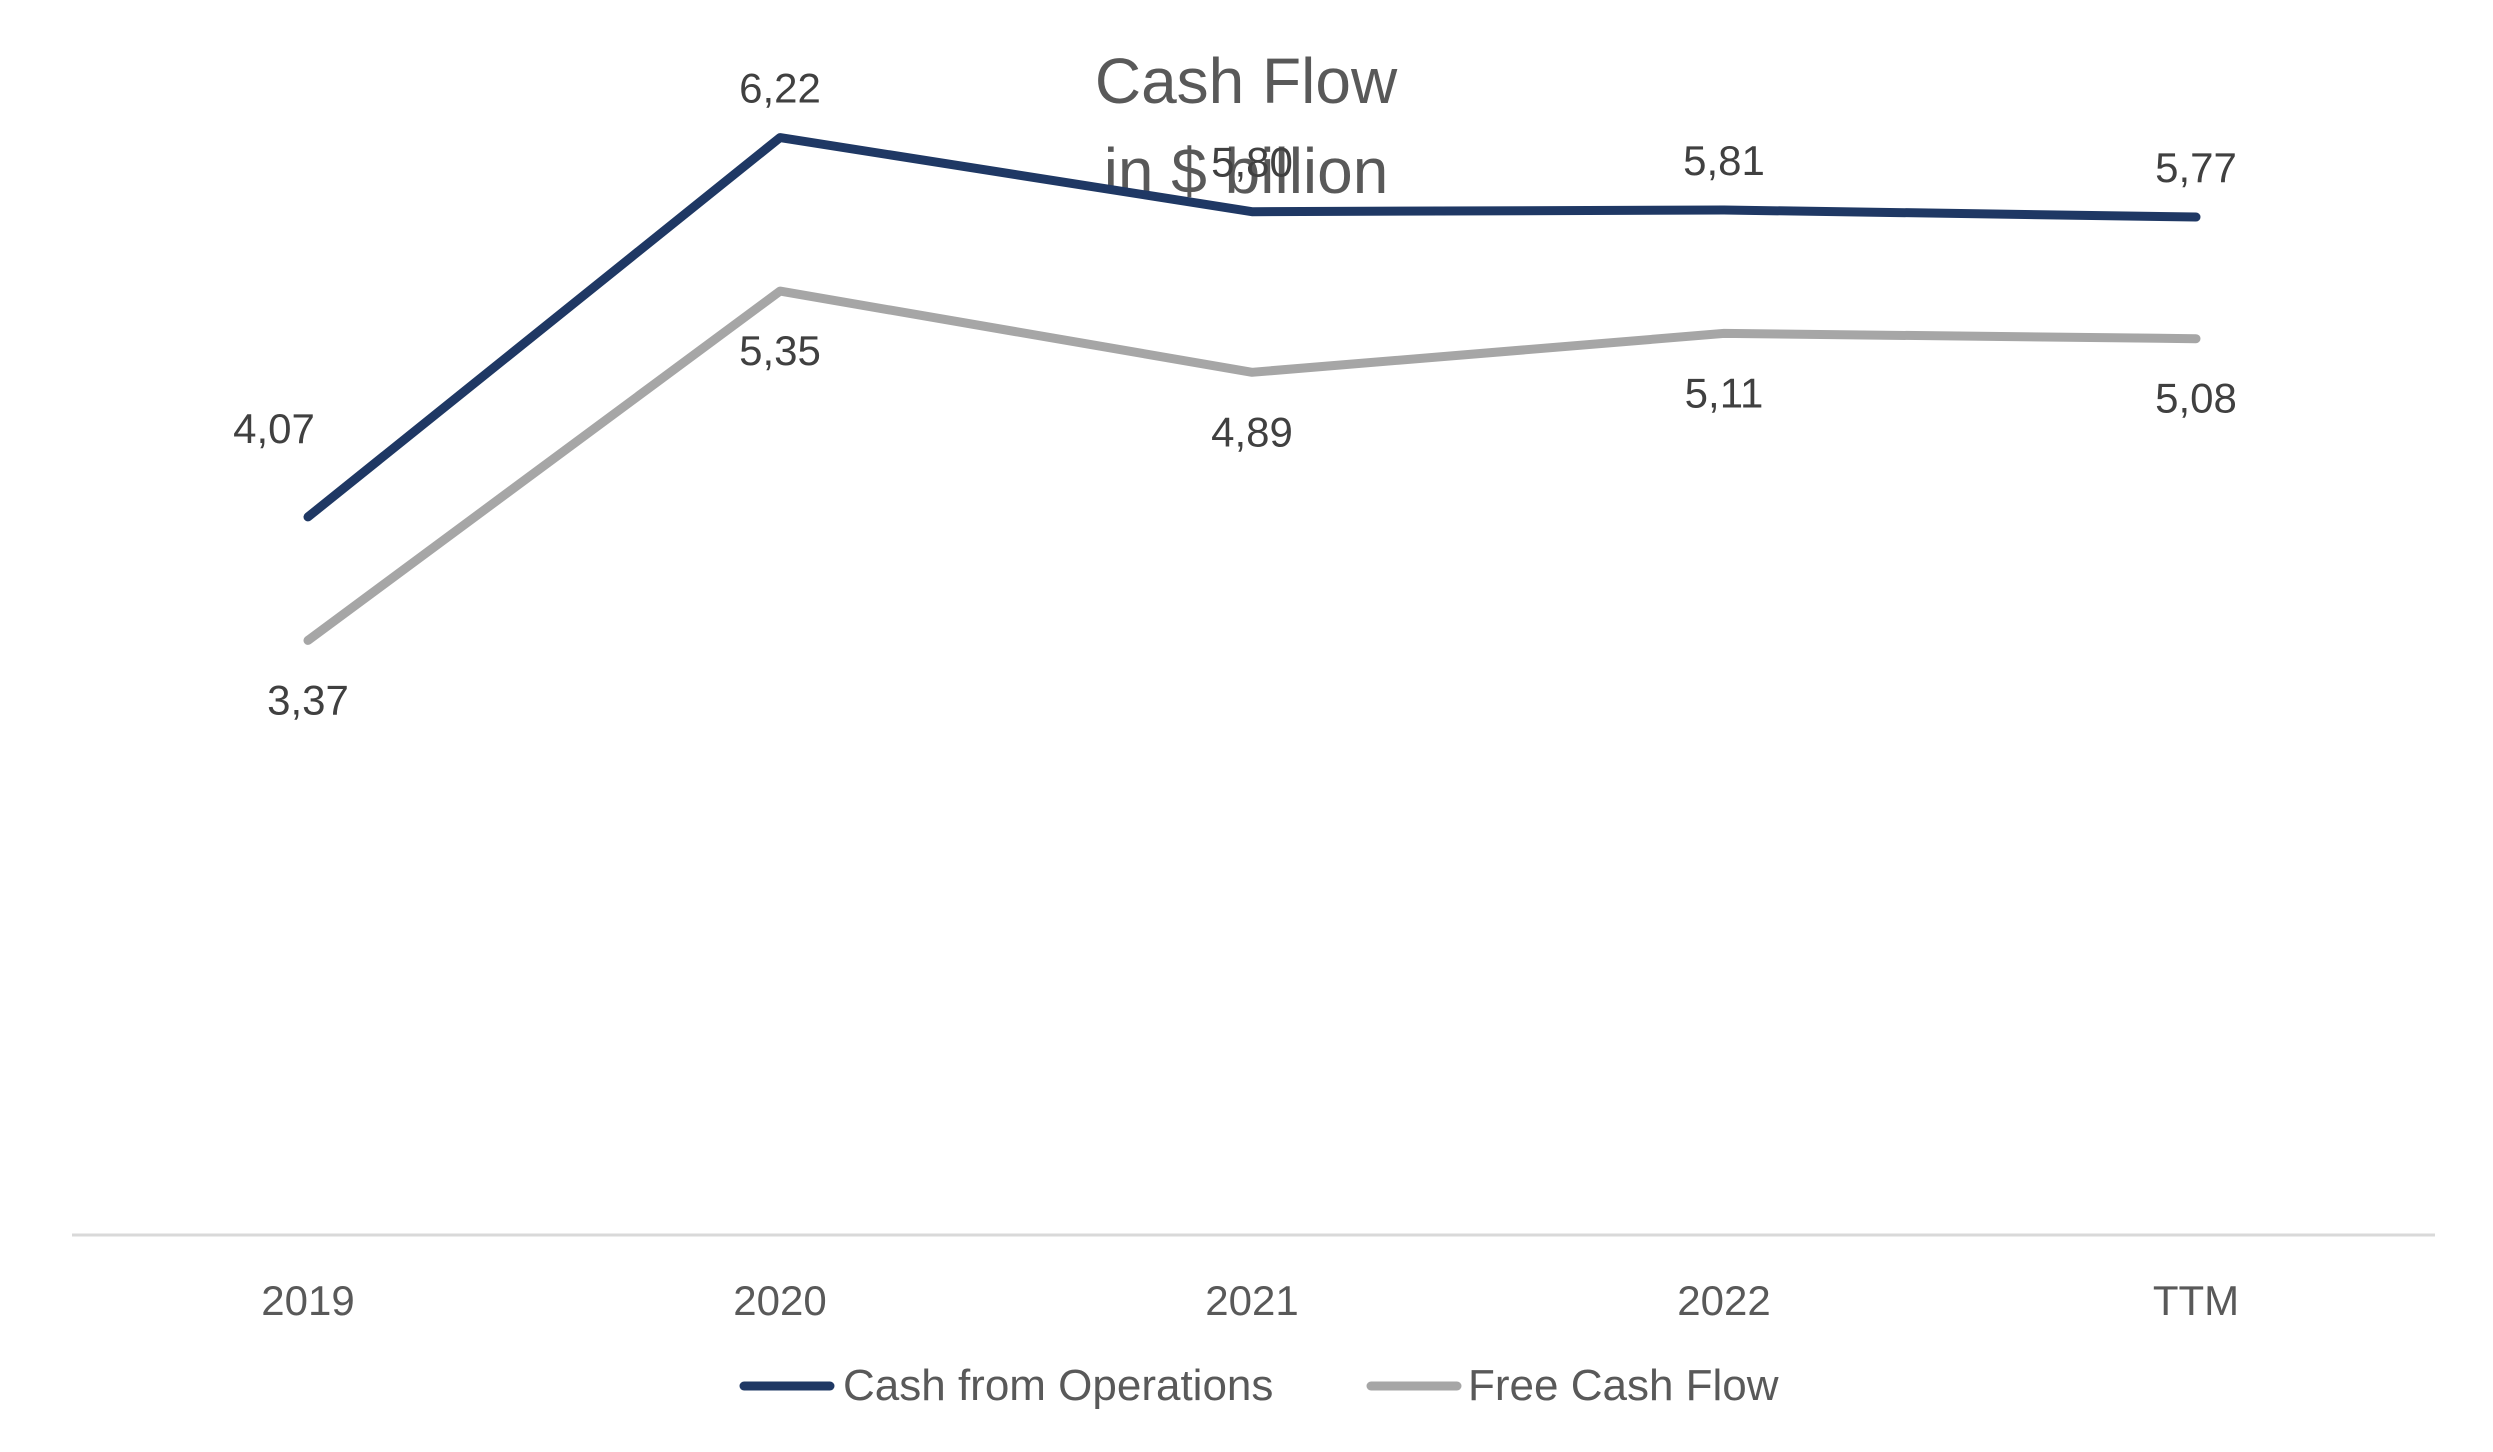 This screenshot has height=1452, width=2493. What do you see at coordinates (2196, 1300) in the screenshot?
I see `x-tick-label: TTM` at bounding box center [2196, 1300].